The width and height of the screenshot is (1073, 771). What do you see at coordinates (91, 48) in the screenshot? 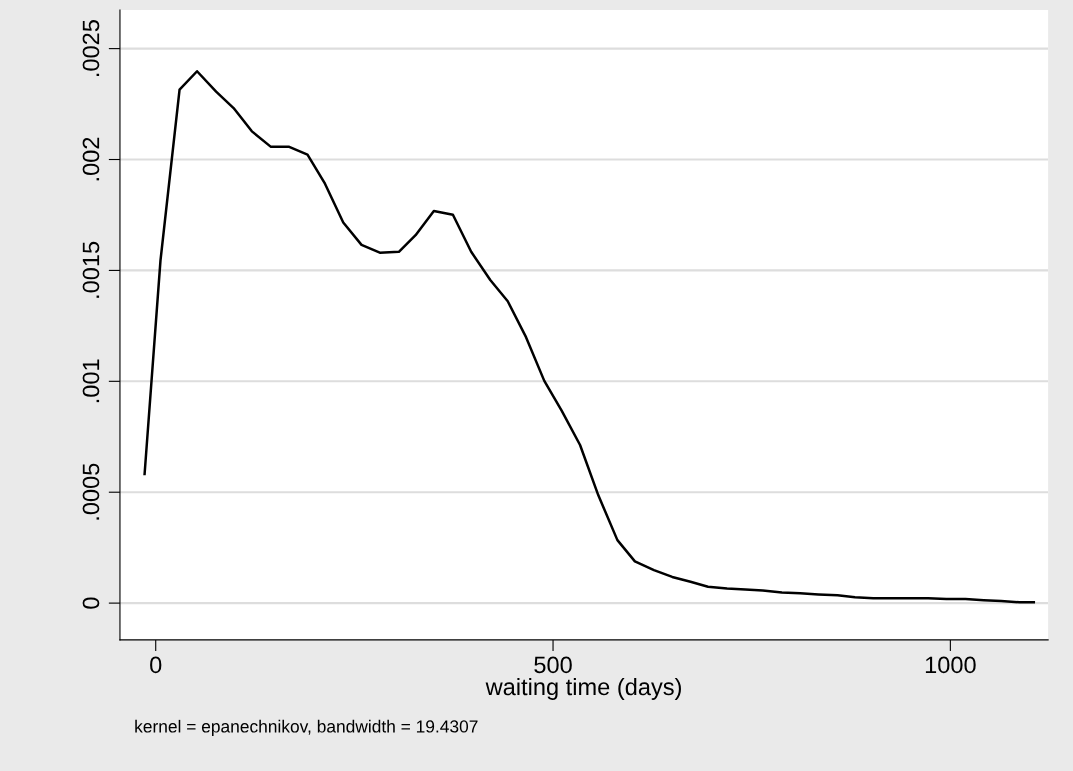
I see `y-tick-label: .0025` at bounding box center [91, 48].